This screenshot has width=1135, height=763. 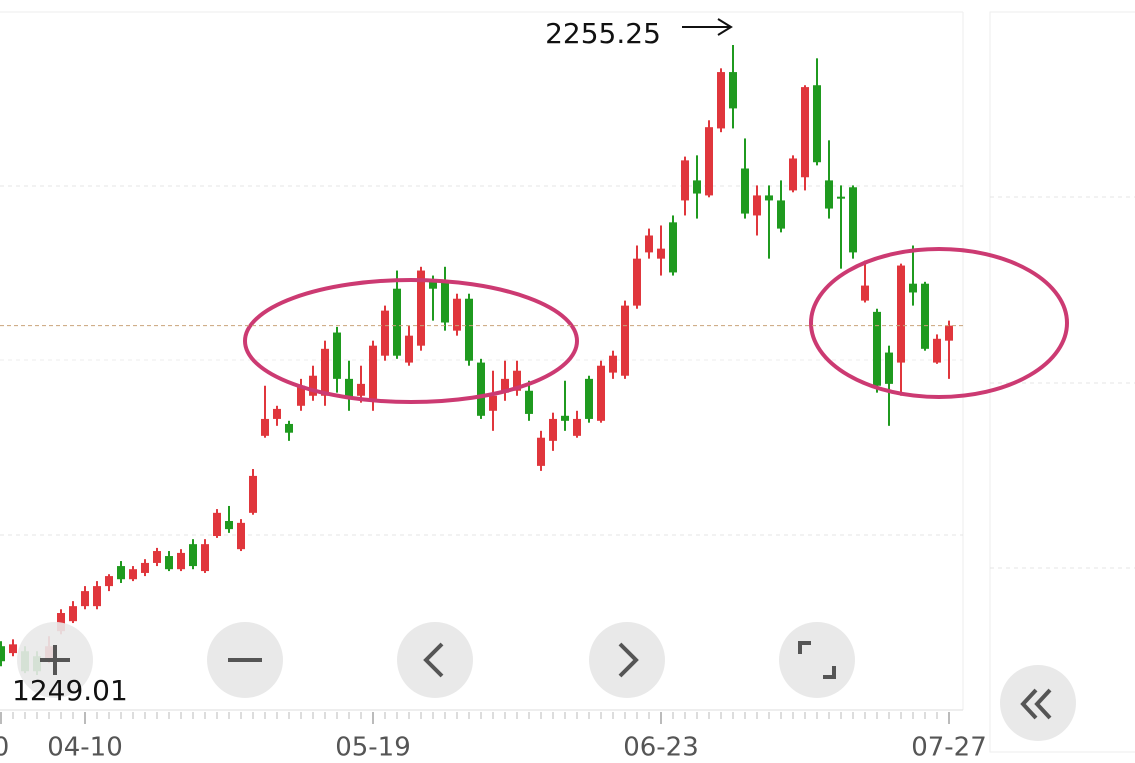 What do you see at coordinates (1038, 703) in the screenshot?
I see `collapse-button` at bounding box center [1038, 703].